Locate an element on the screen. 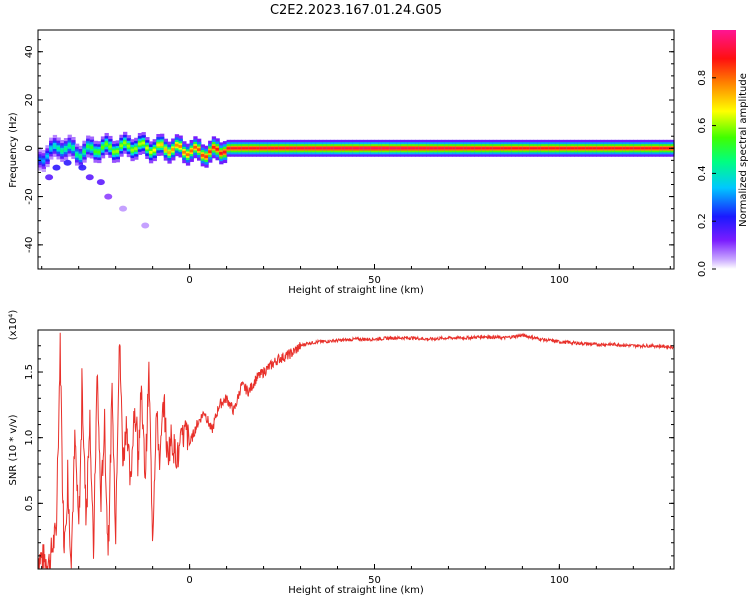  snr-y-tick-label: 1.0 is located at coordinates (29, 438).